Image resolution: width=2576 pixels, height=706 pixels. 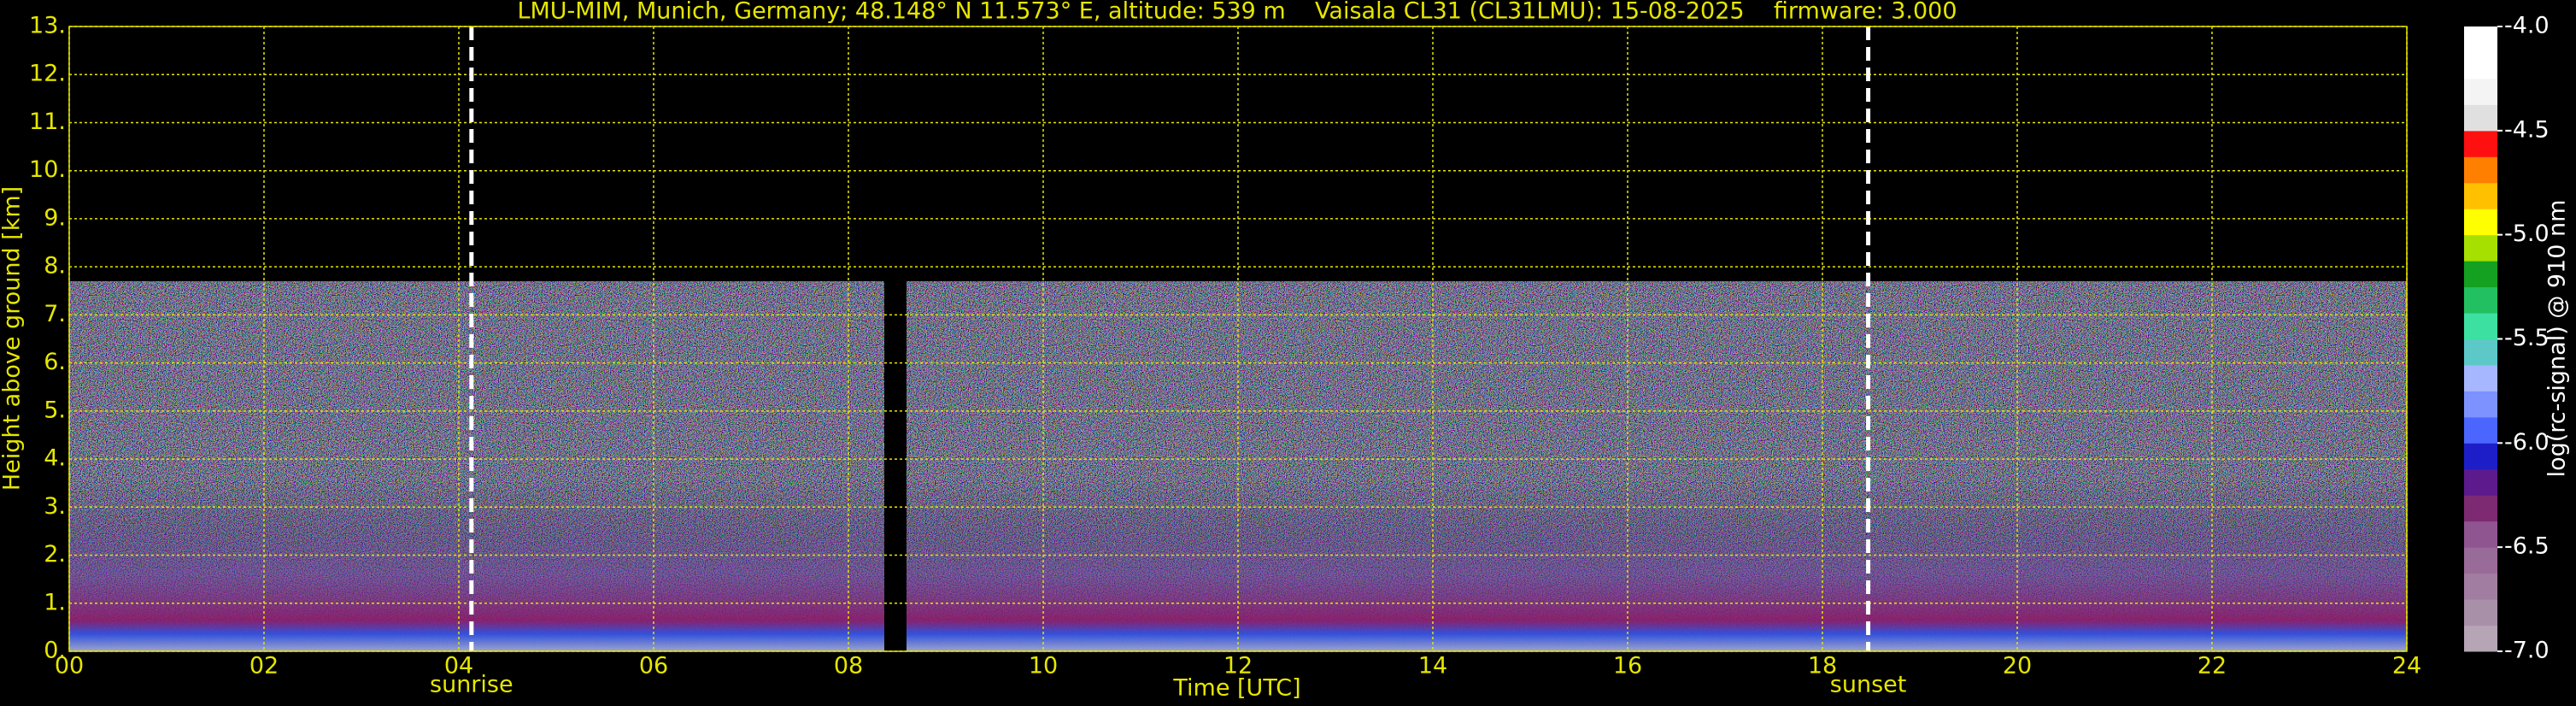 What do you see at coordinates (1822, 666) in the screenshot?
I see `x-tick-label: 18` at bounding box center [1822, 666].